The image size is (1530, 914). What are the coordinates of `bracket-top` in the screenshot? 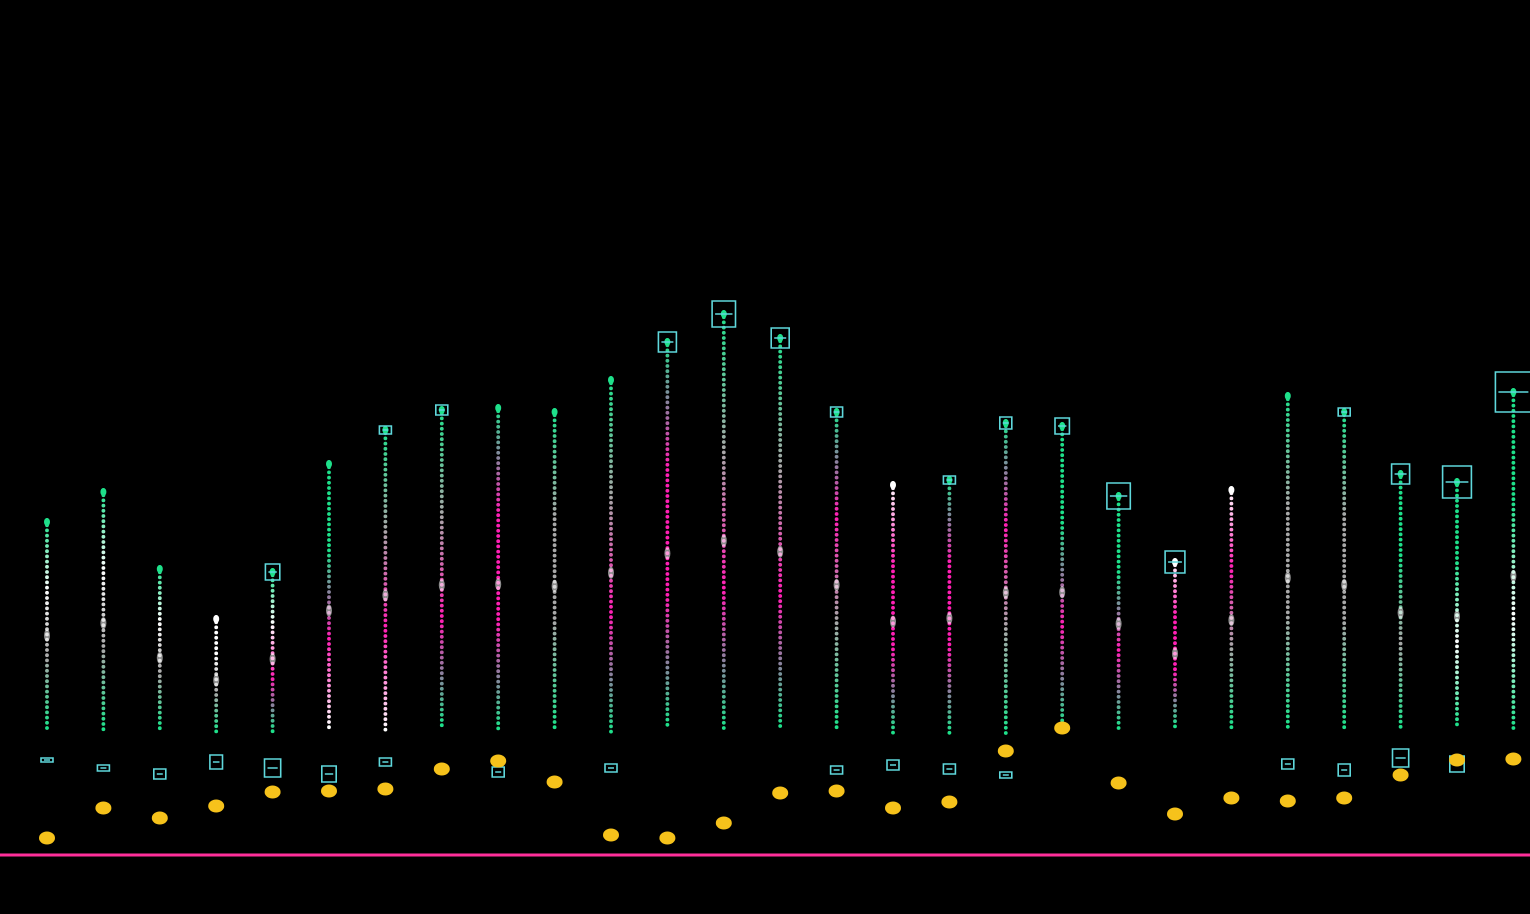 It's located at (1175, 562).